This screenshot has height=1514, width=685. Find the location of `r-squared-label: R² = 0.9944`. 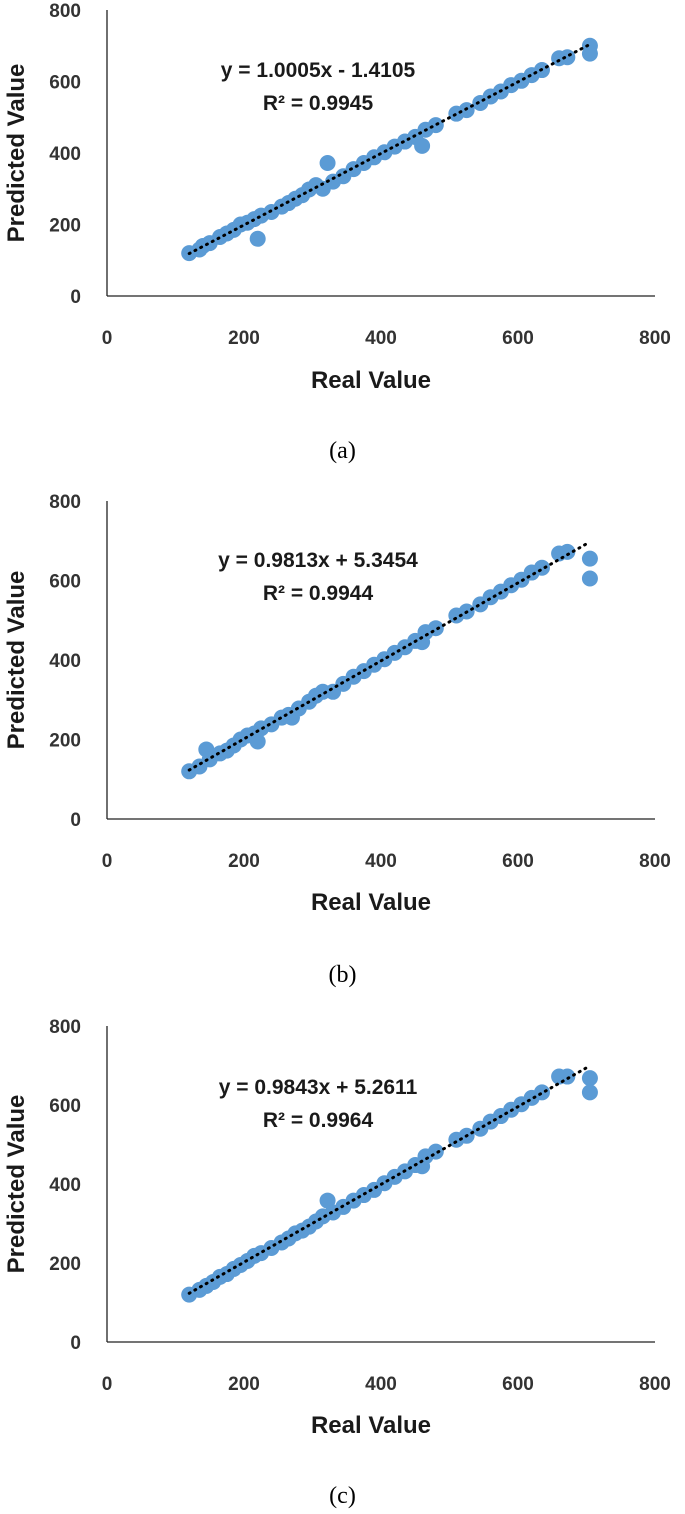

r-squared-label: R² = 0.9944 is located at coordinates (318, 593).